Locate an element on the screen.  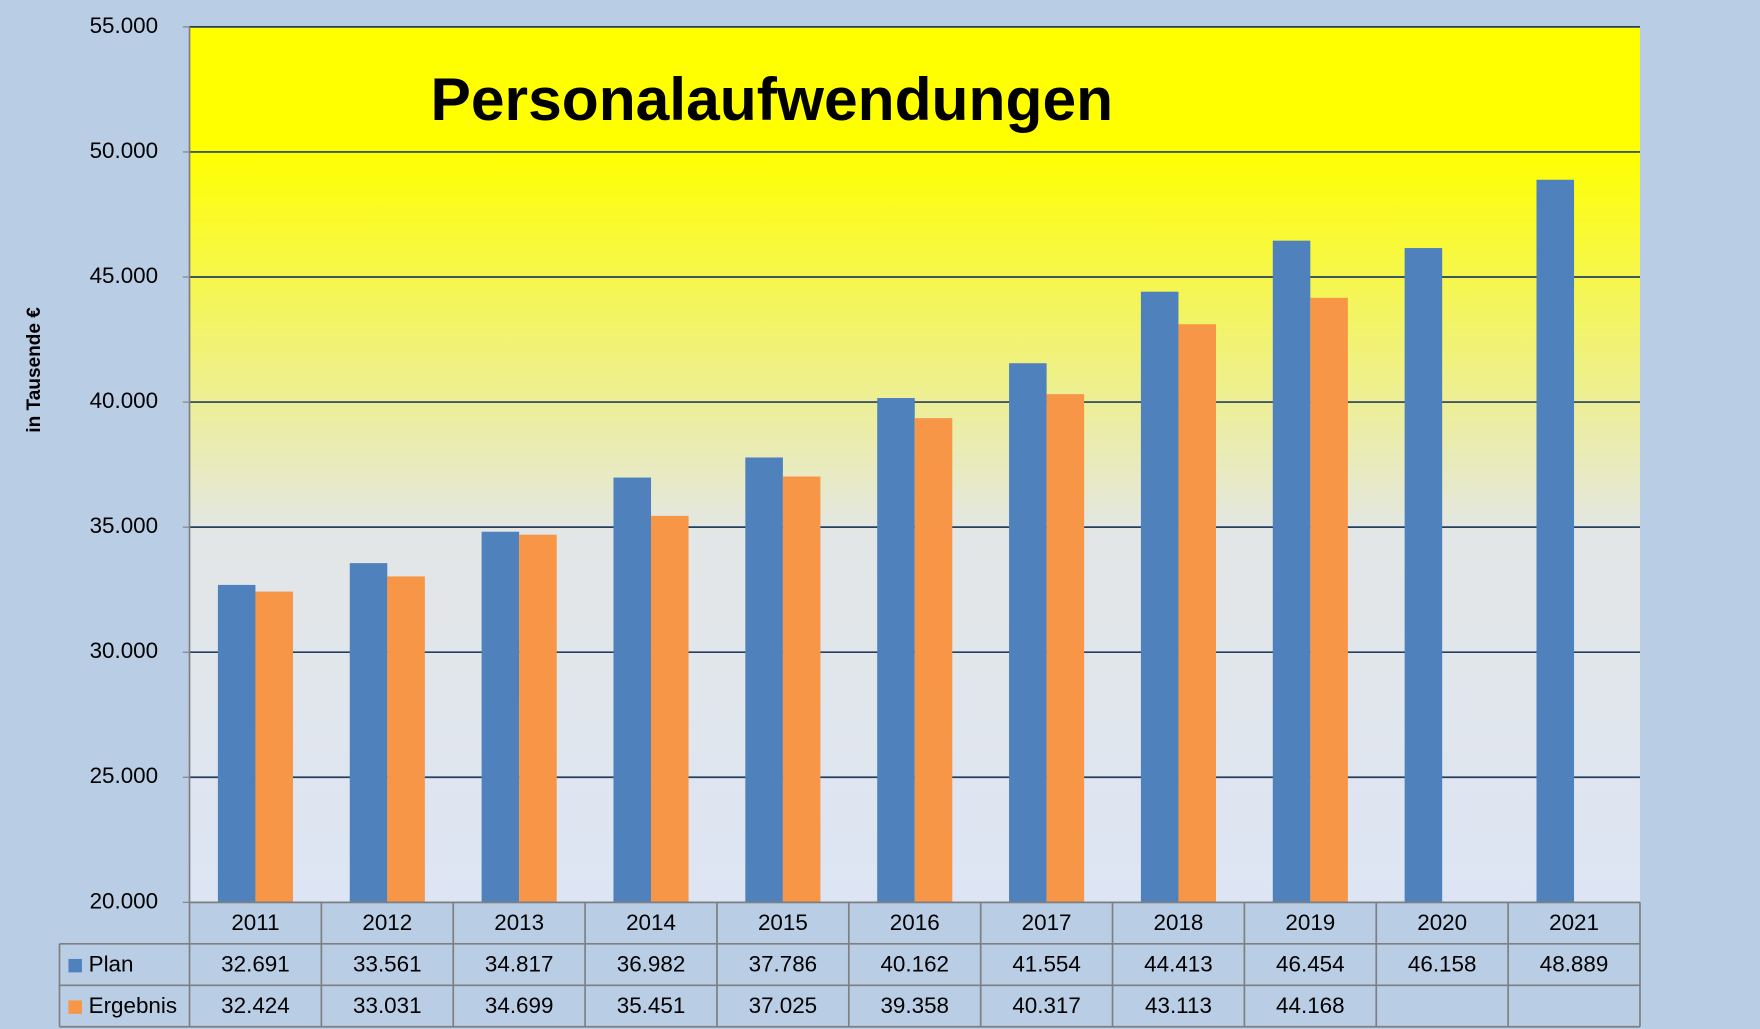
x-tick-label: 2012 is located at coordinates (387, 922).